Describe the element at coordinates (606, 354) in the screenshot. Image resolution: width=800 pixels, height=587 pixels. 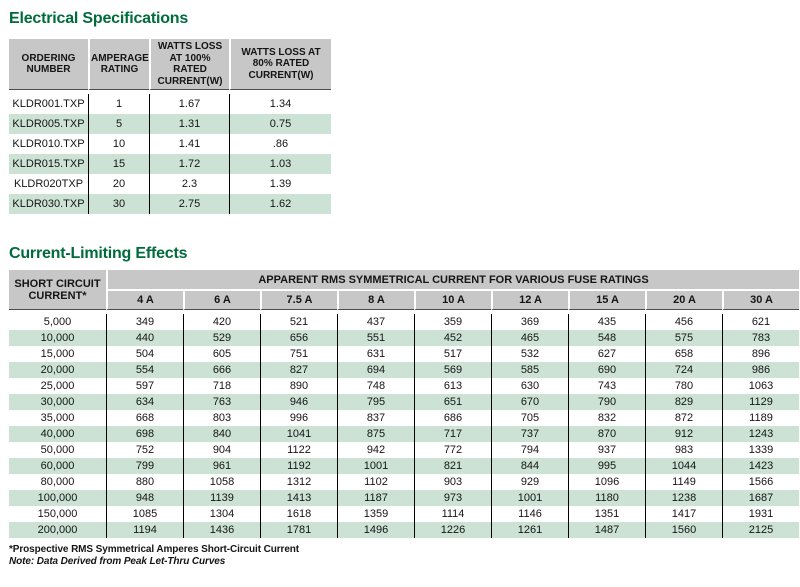
I see `apparent-current-cell: 627` at that location.